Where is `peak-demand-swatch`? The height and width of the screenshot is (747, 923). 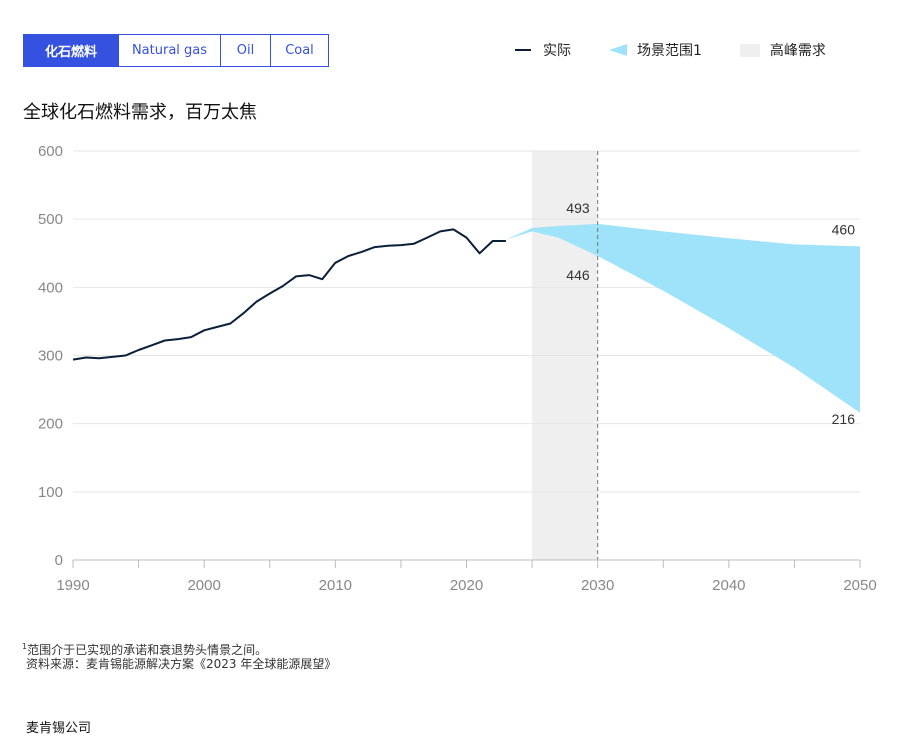
peak-demand-swatch is located at coordinates (749, 50).